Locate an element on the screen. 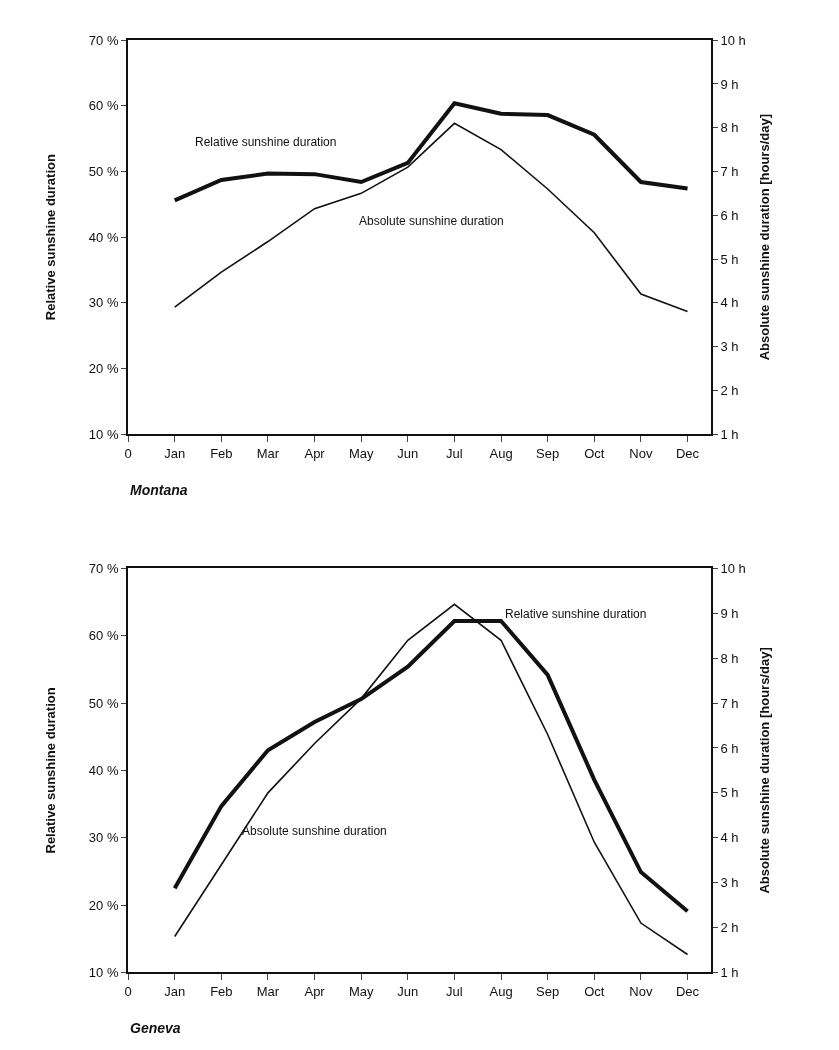  text: Geneva is located at coordinates (155, 1028).